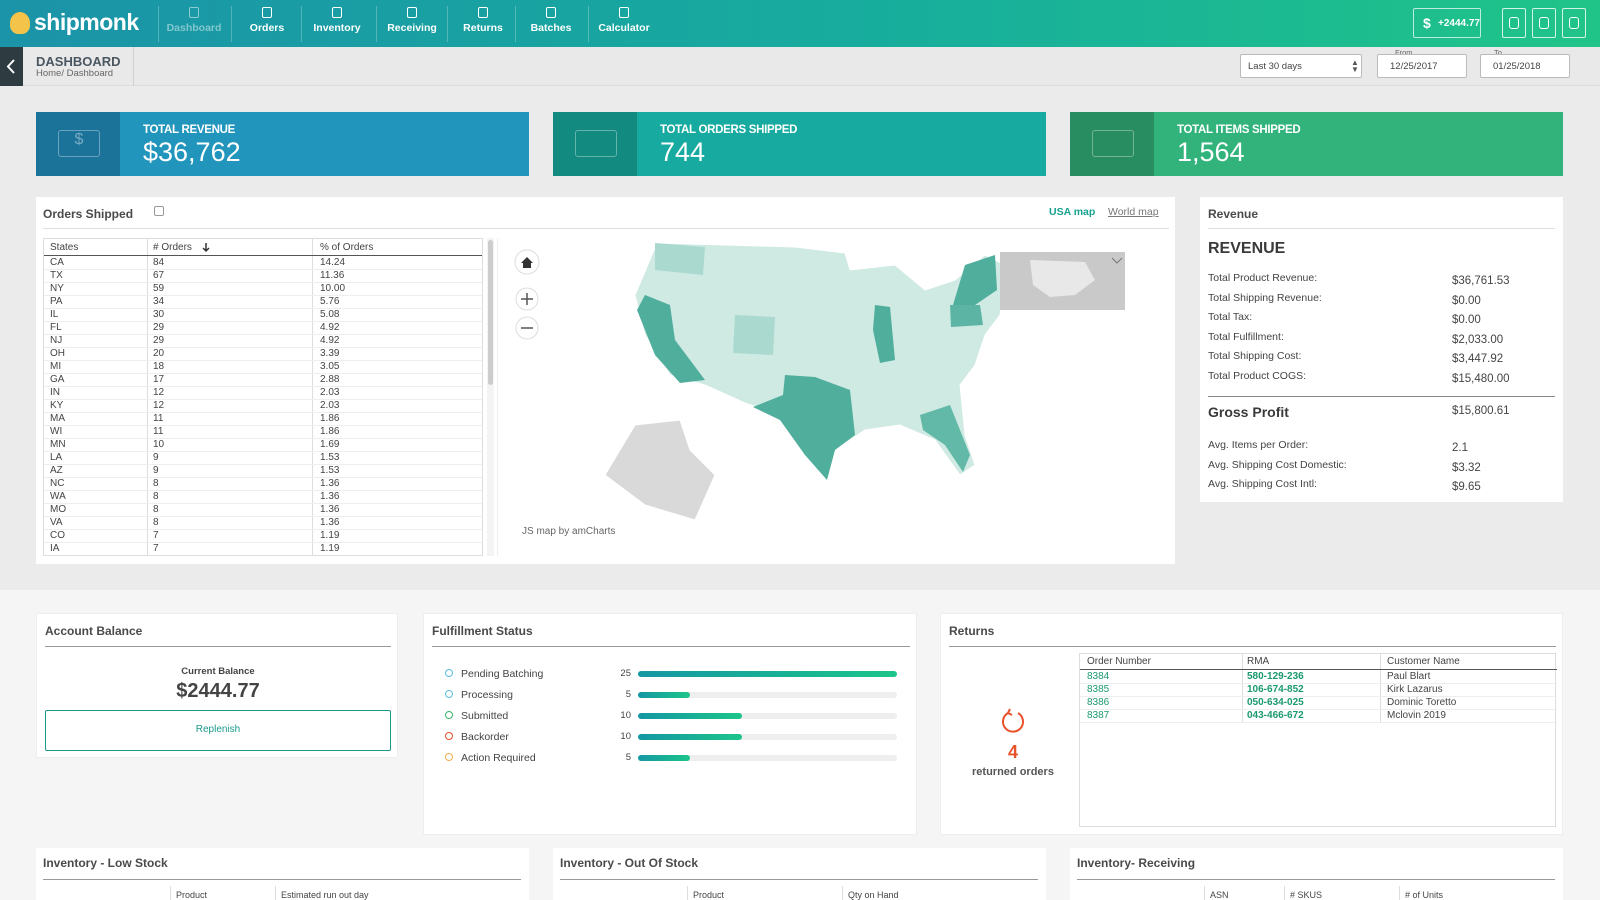 The image size is (1600, 900). I want to click on sort-arrow, so click(206, 248).